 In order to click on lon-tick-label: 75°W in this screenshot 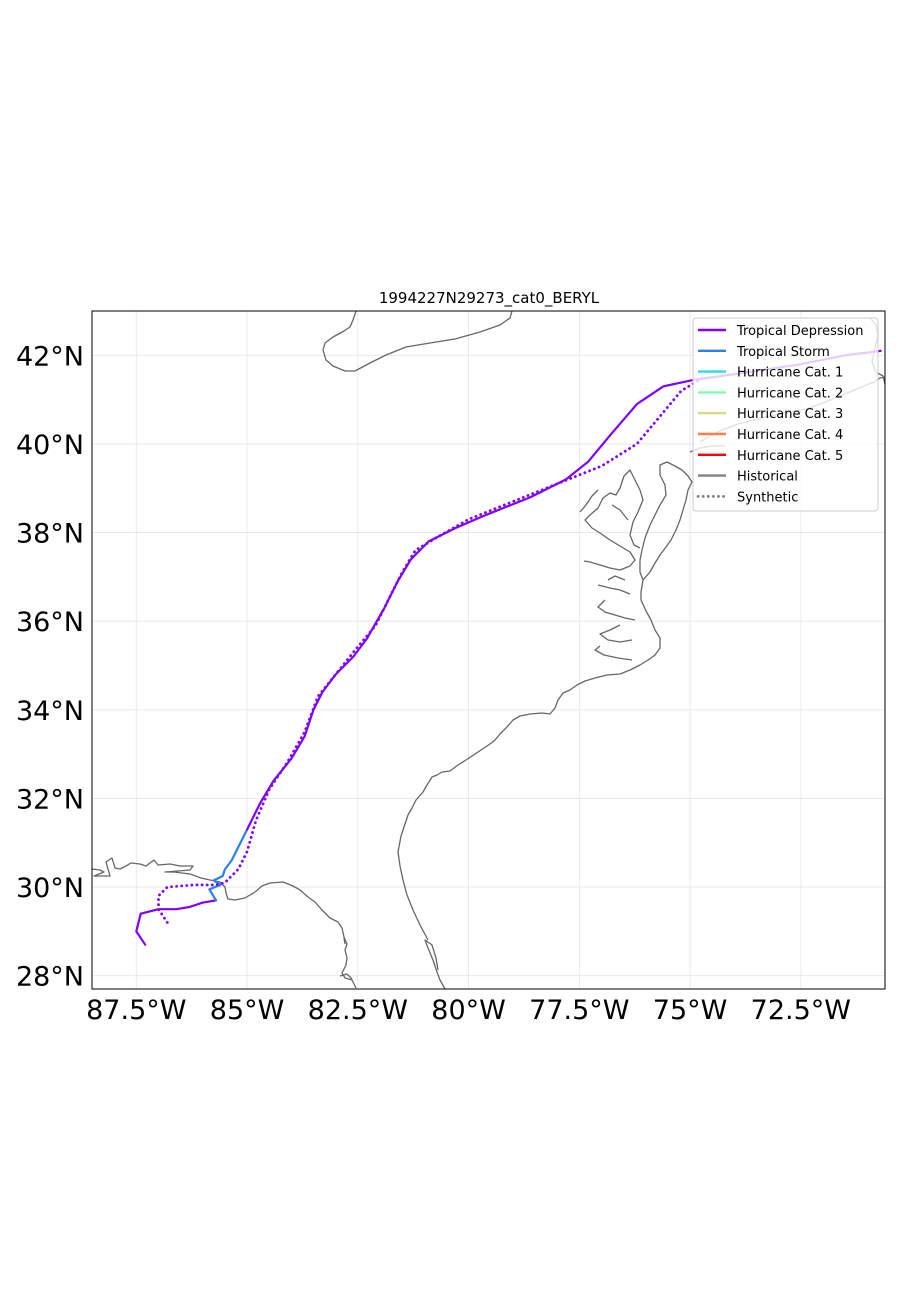, I will do `click(690, 1010)`.